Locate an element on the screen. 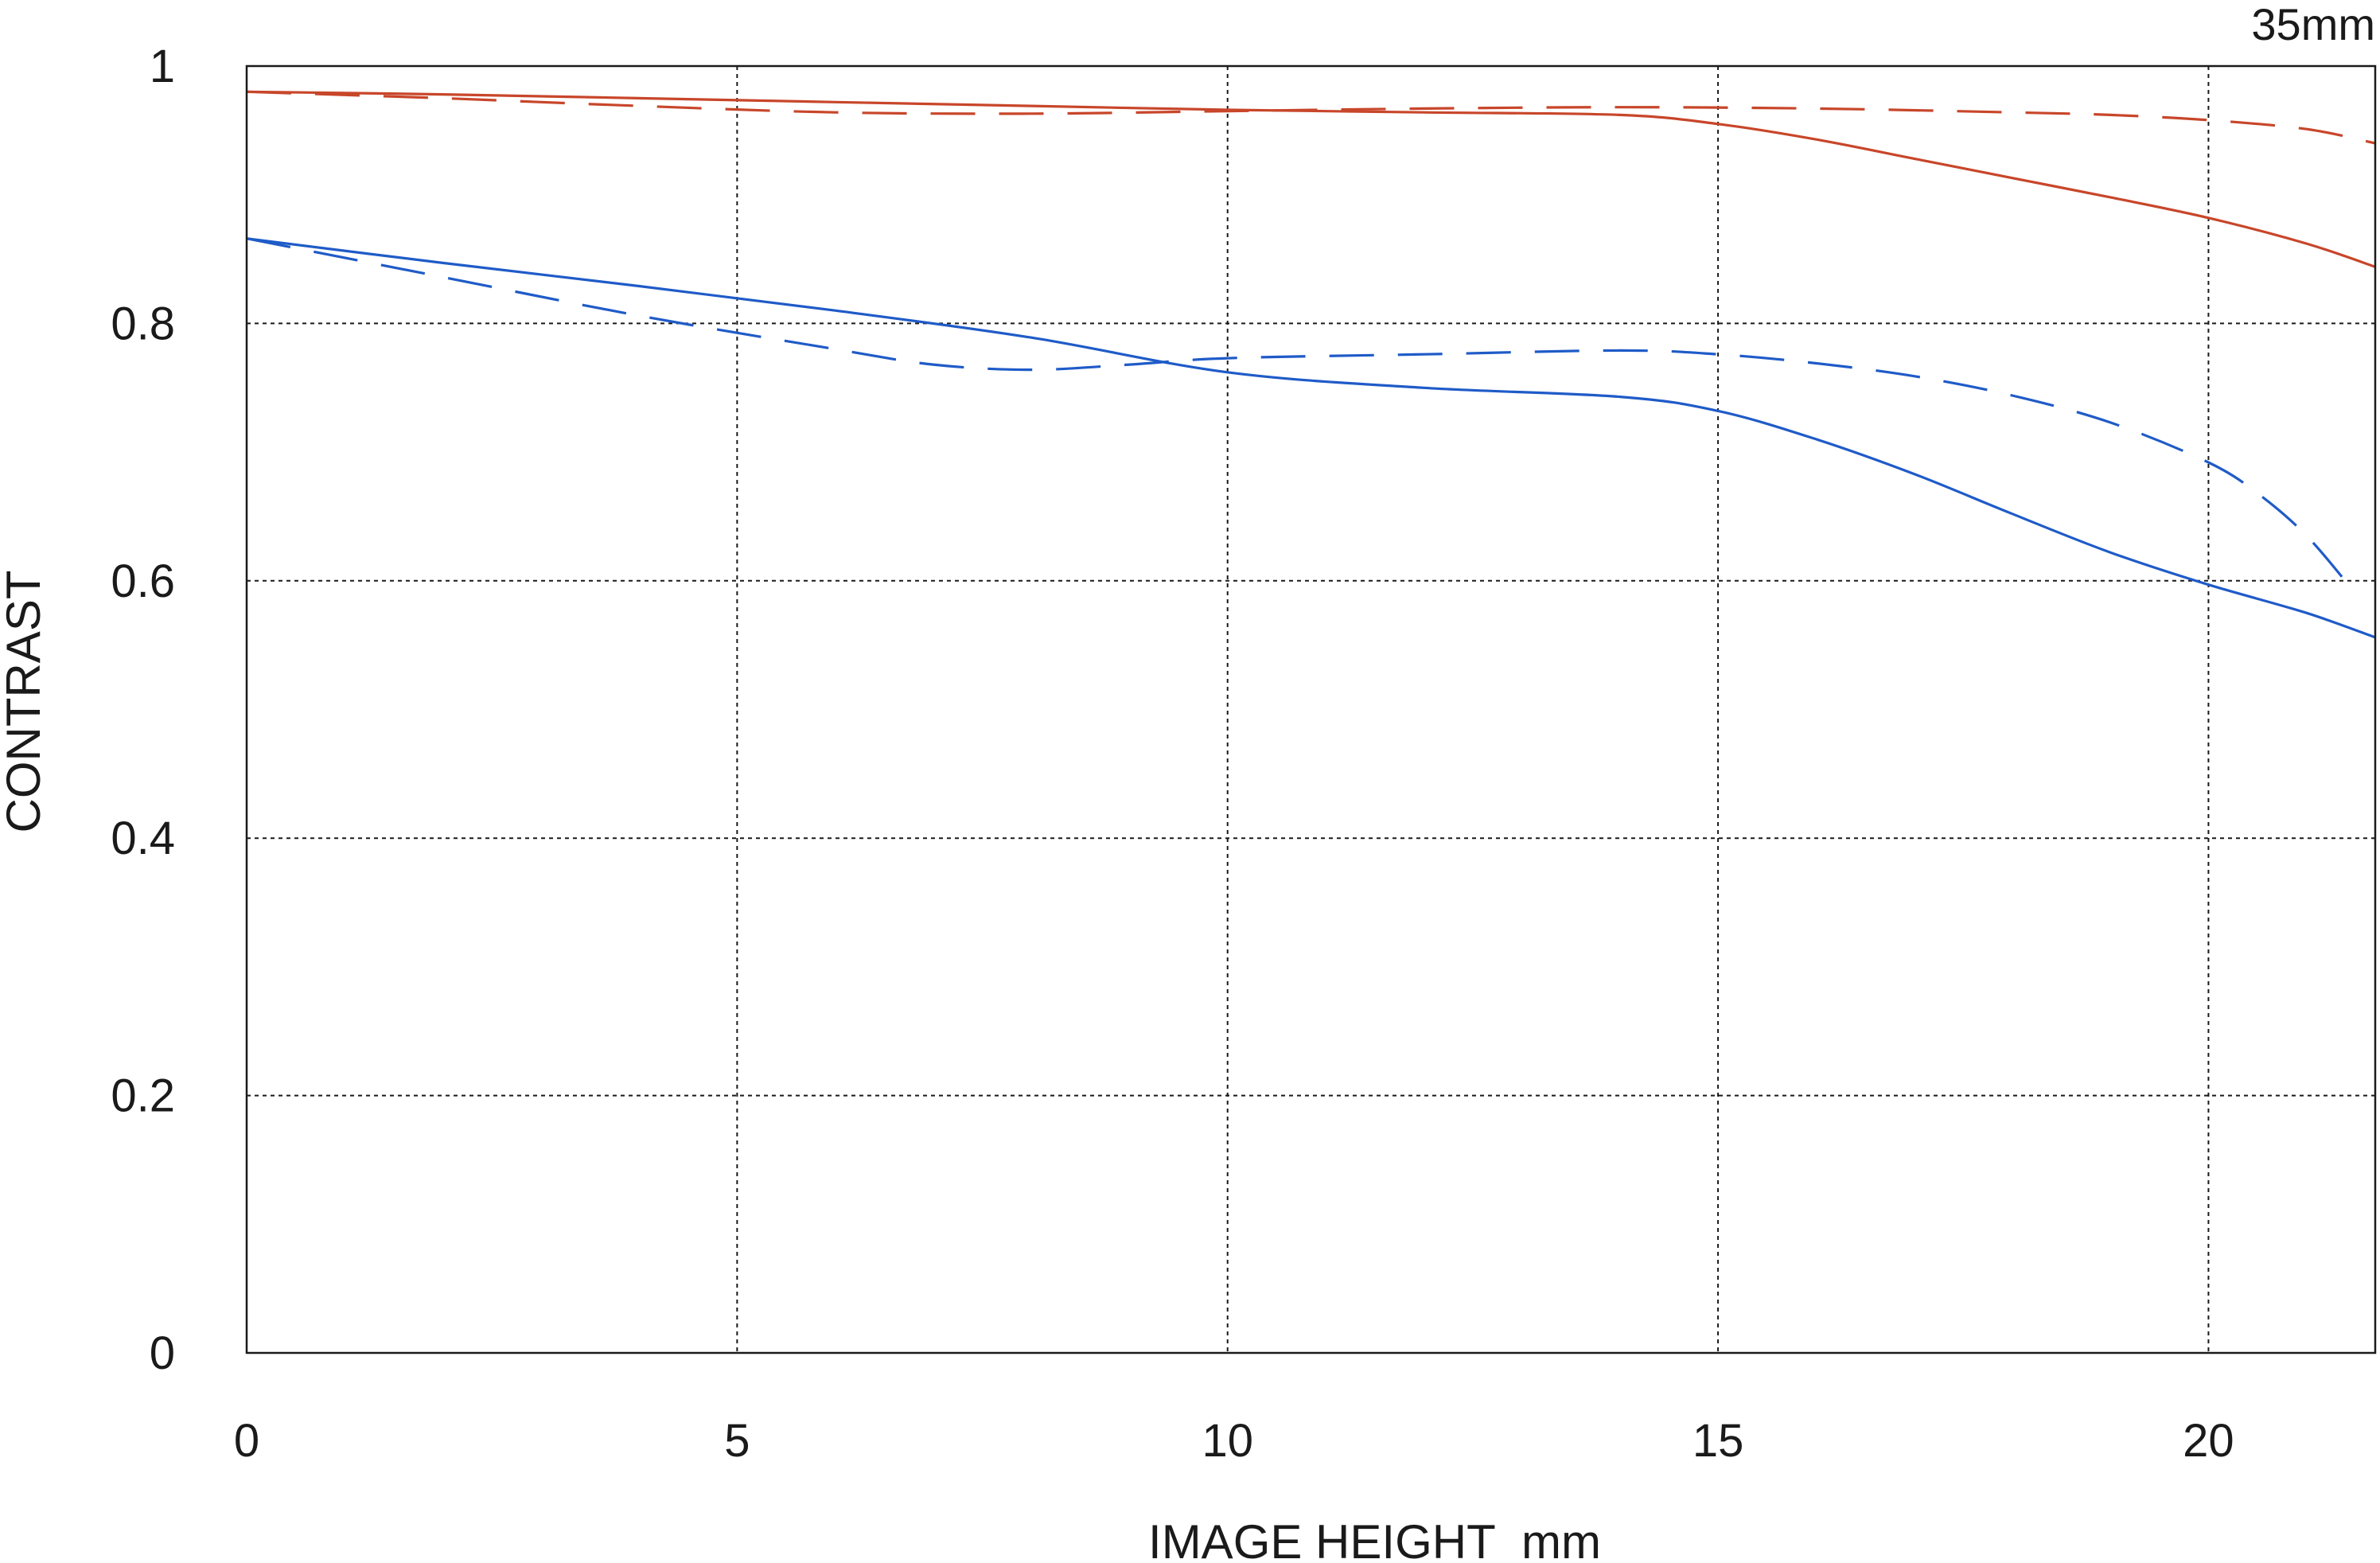 Image resolution: width=2380 pixels, height=1563 pixels. x-tick-label-0: 0 is located at coordinates (246, 1441).